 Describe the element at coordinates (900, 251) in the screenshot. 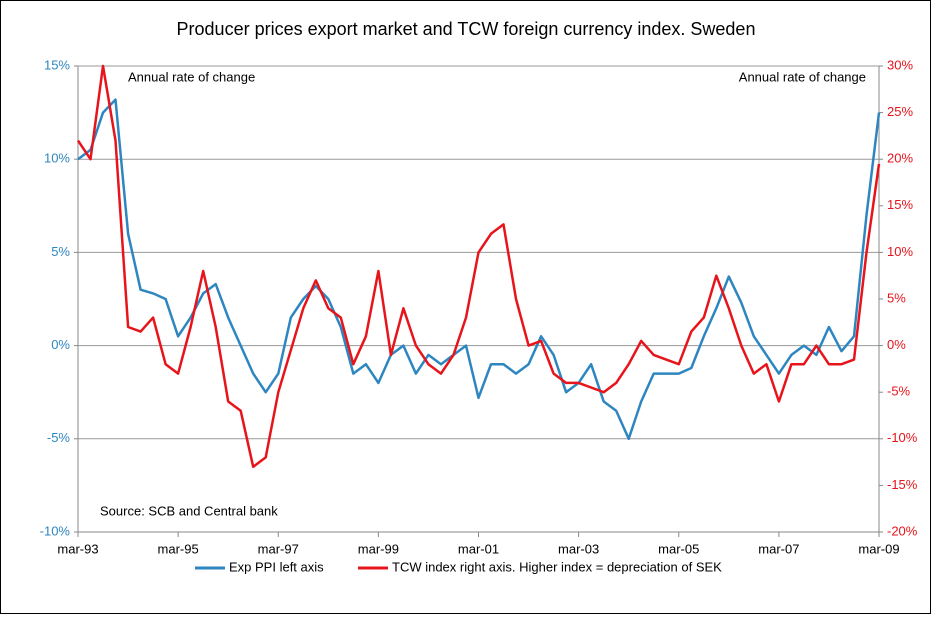

I see `y2-tick-label: 10%` at that location.